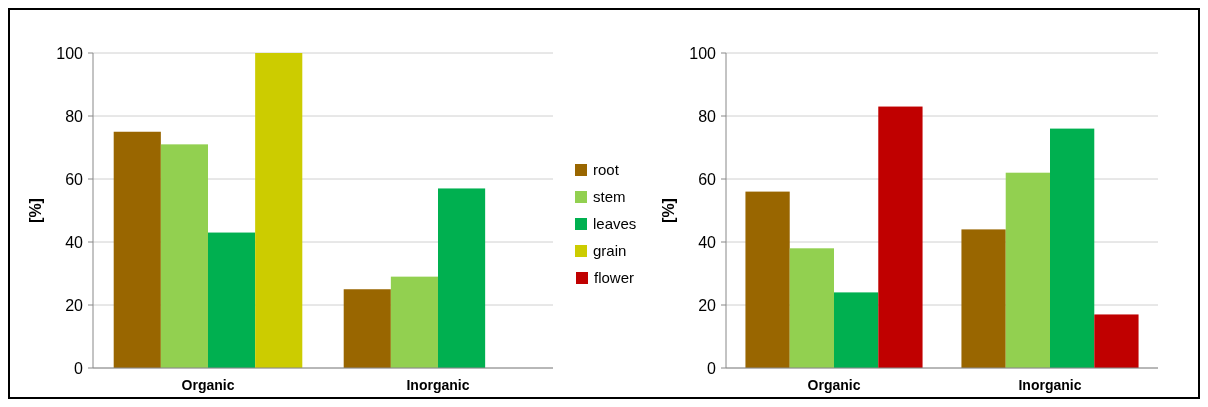 This screenshot has height=407, width=1208. I want to click on legend-label: grain, so click(610, 251).